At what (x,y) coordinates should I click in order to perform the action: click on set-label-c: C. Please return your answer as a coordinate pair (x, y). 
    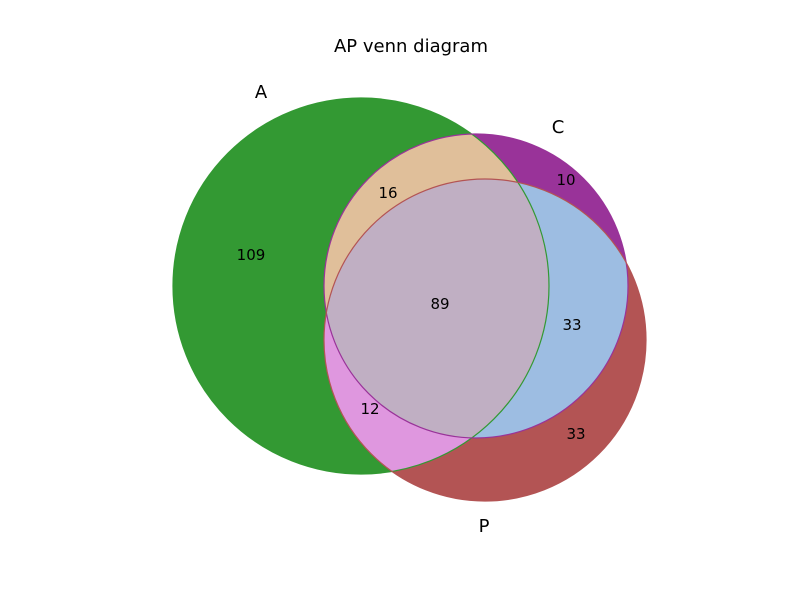
    Looking at the image, I should click on (558, 127).